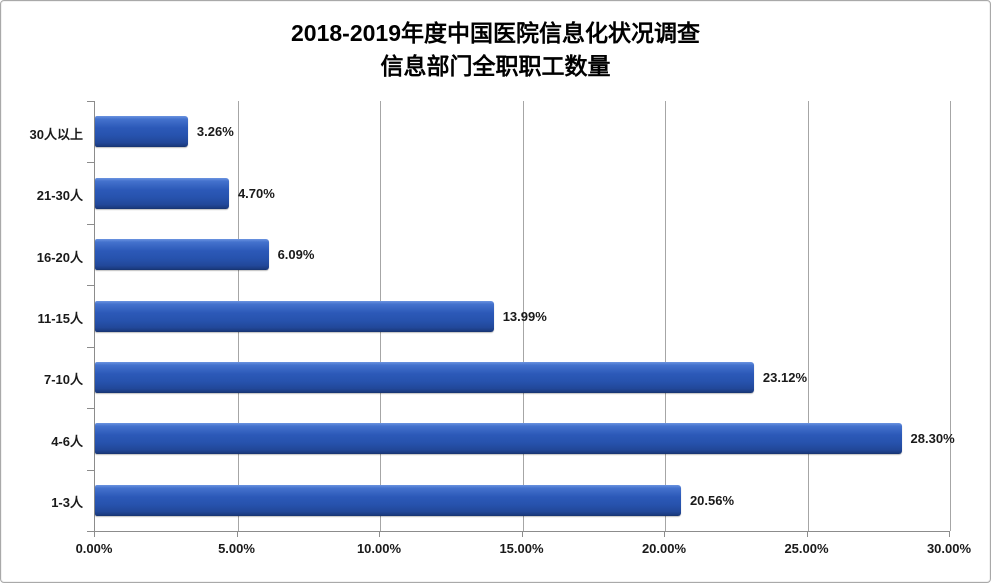 This screenshot has height=583, width=991. I want to click on value-label-21-30人: 4.70%, so click(256, 193).